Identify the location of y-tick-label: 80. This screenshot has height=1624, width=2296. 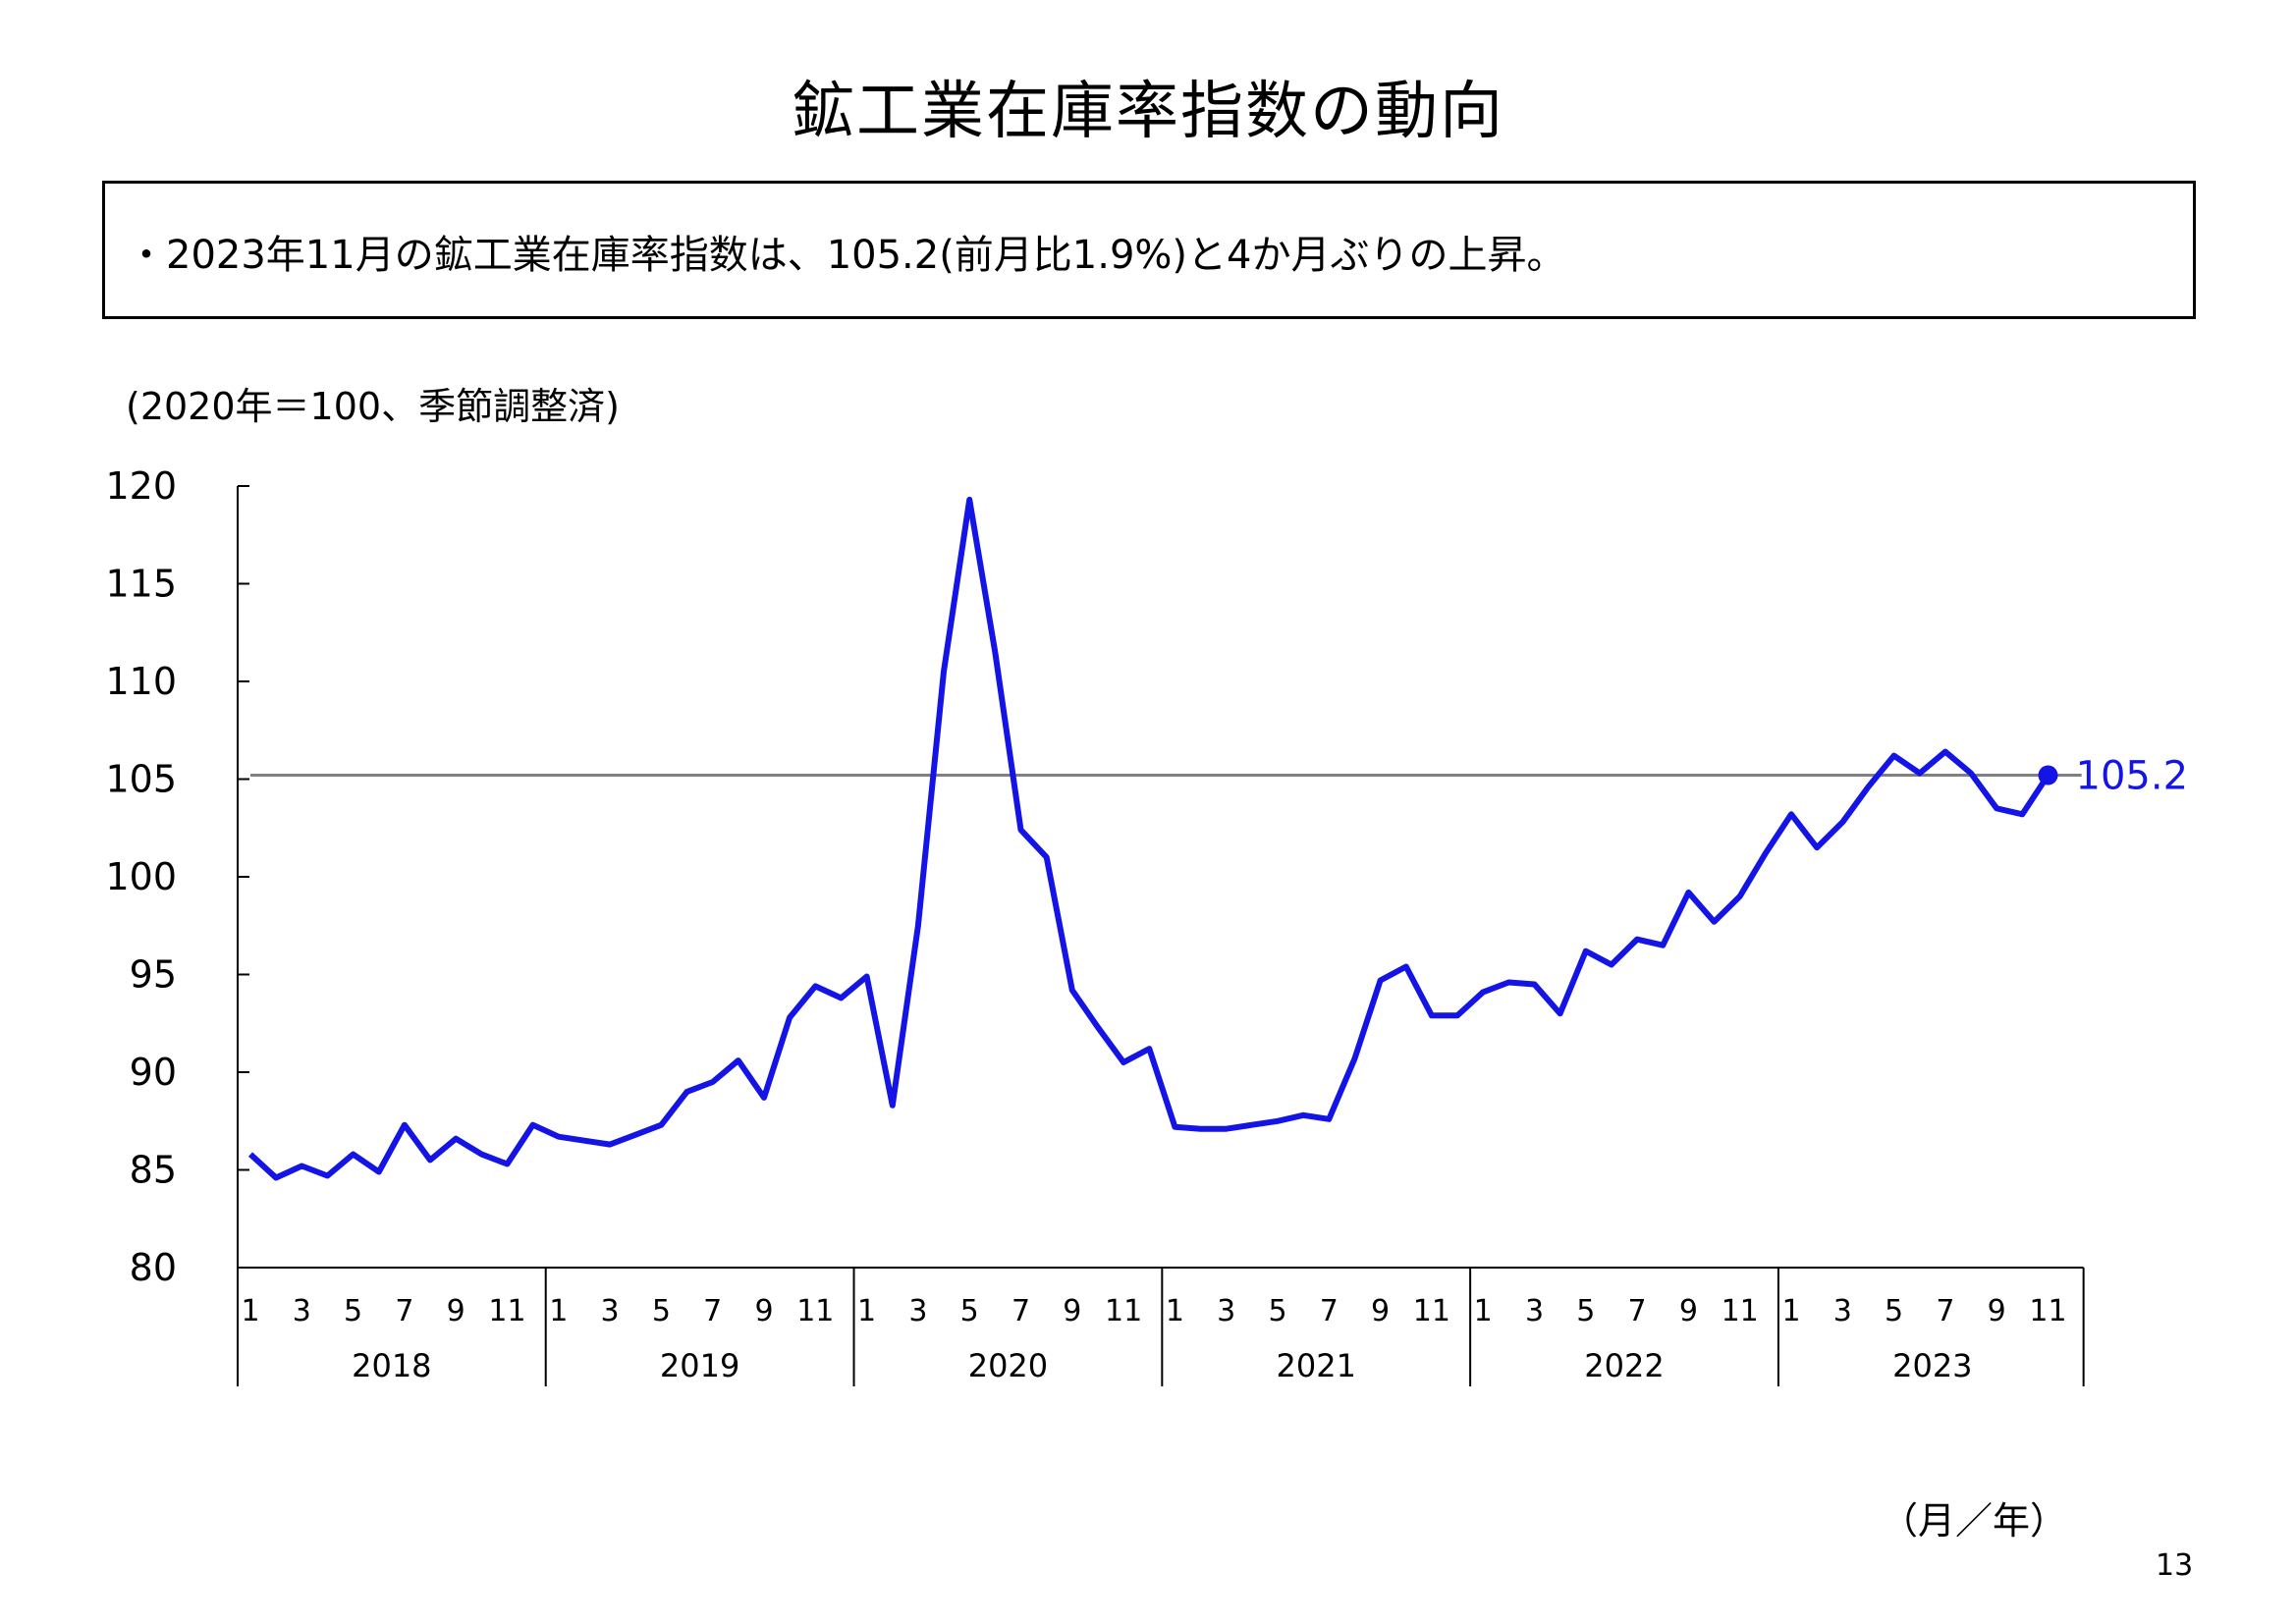
(153, 1267).